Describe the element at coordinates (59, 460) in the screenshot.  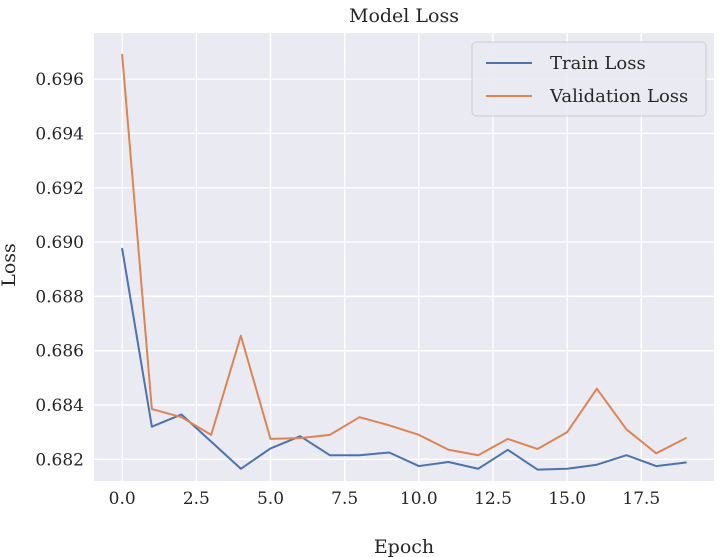
I see `y-tick-label: 0.682` at that location.